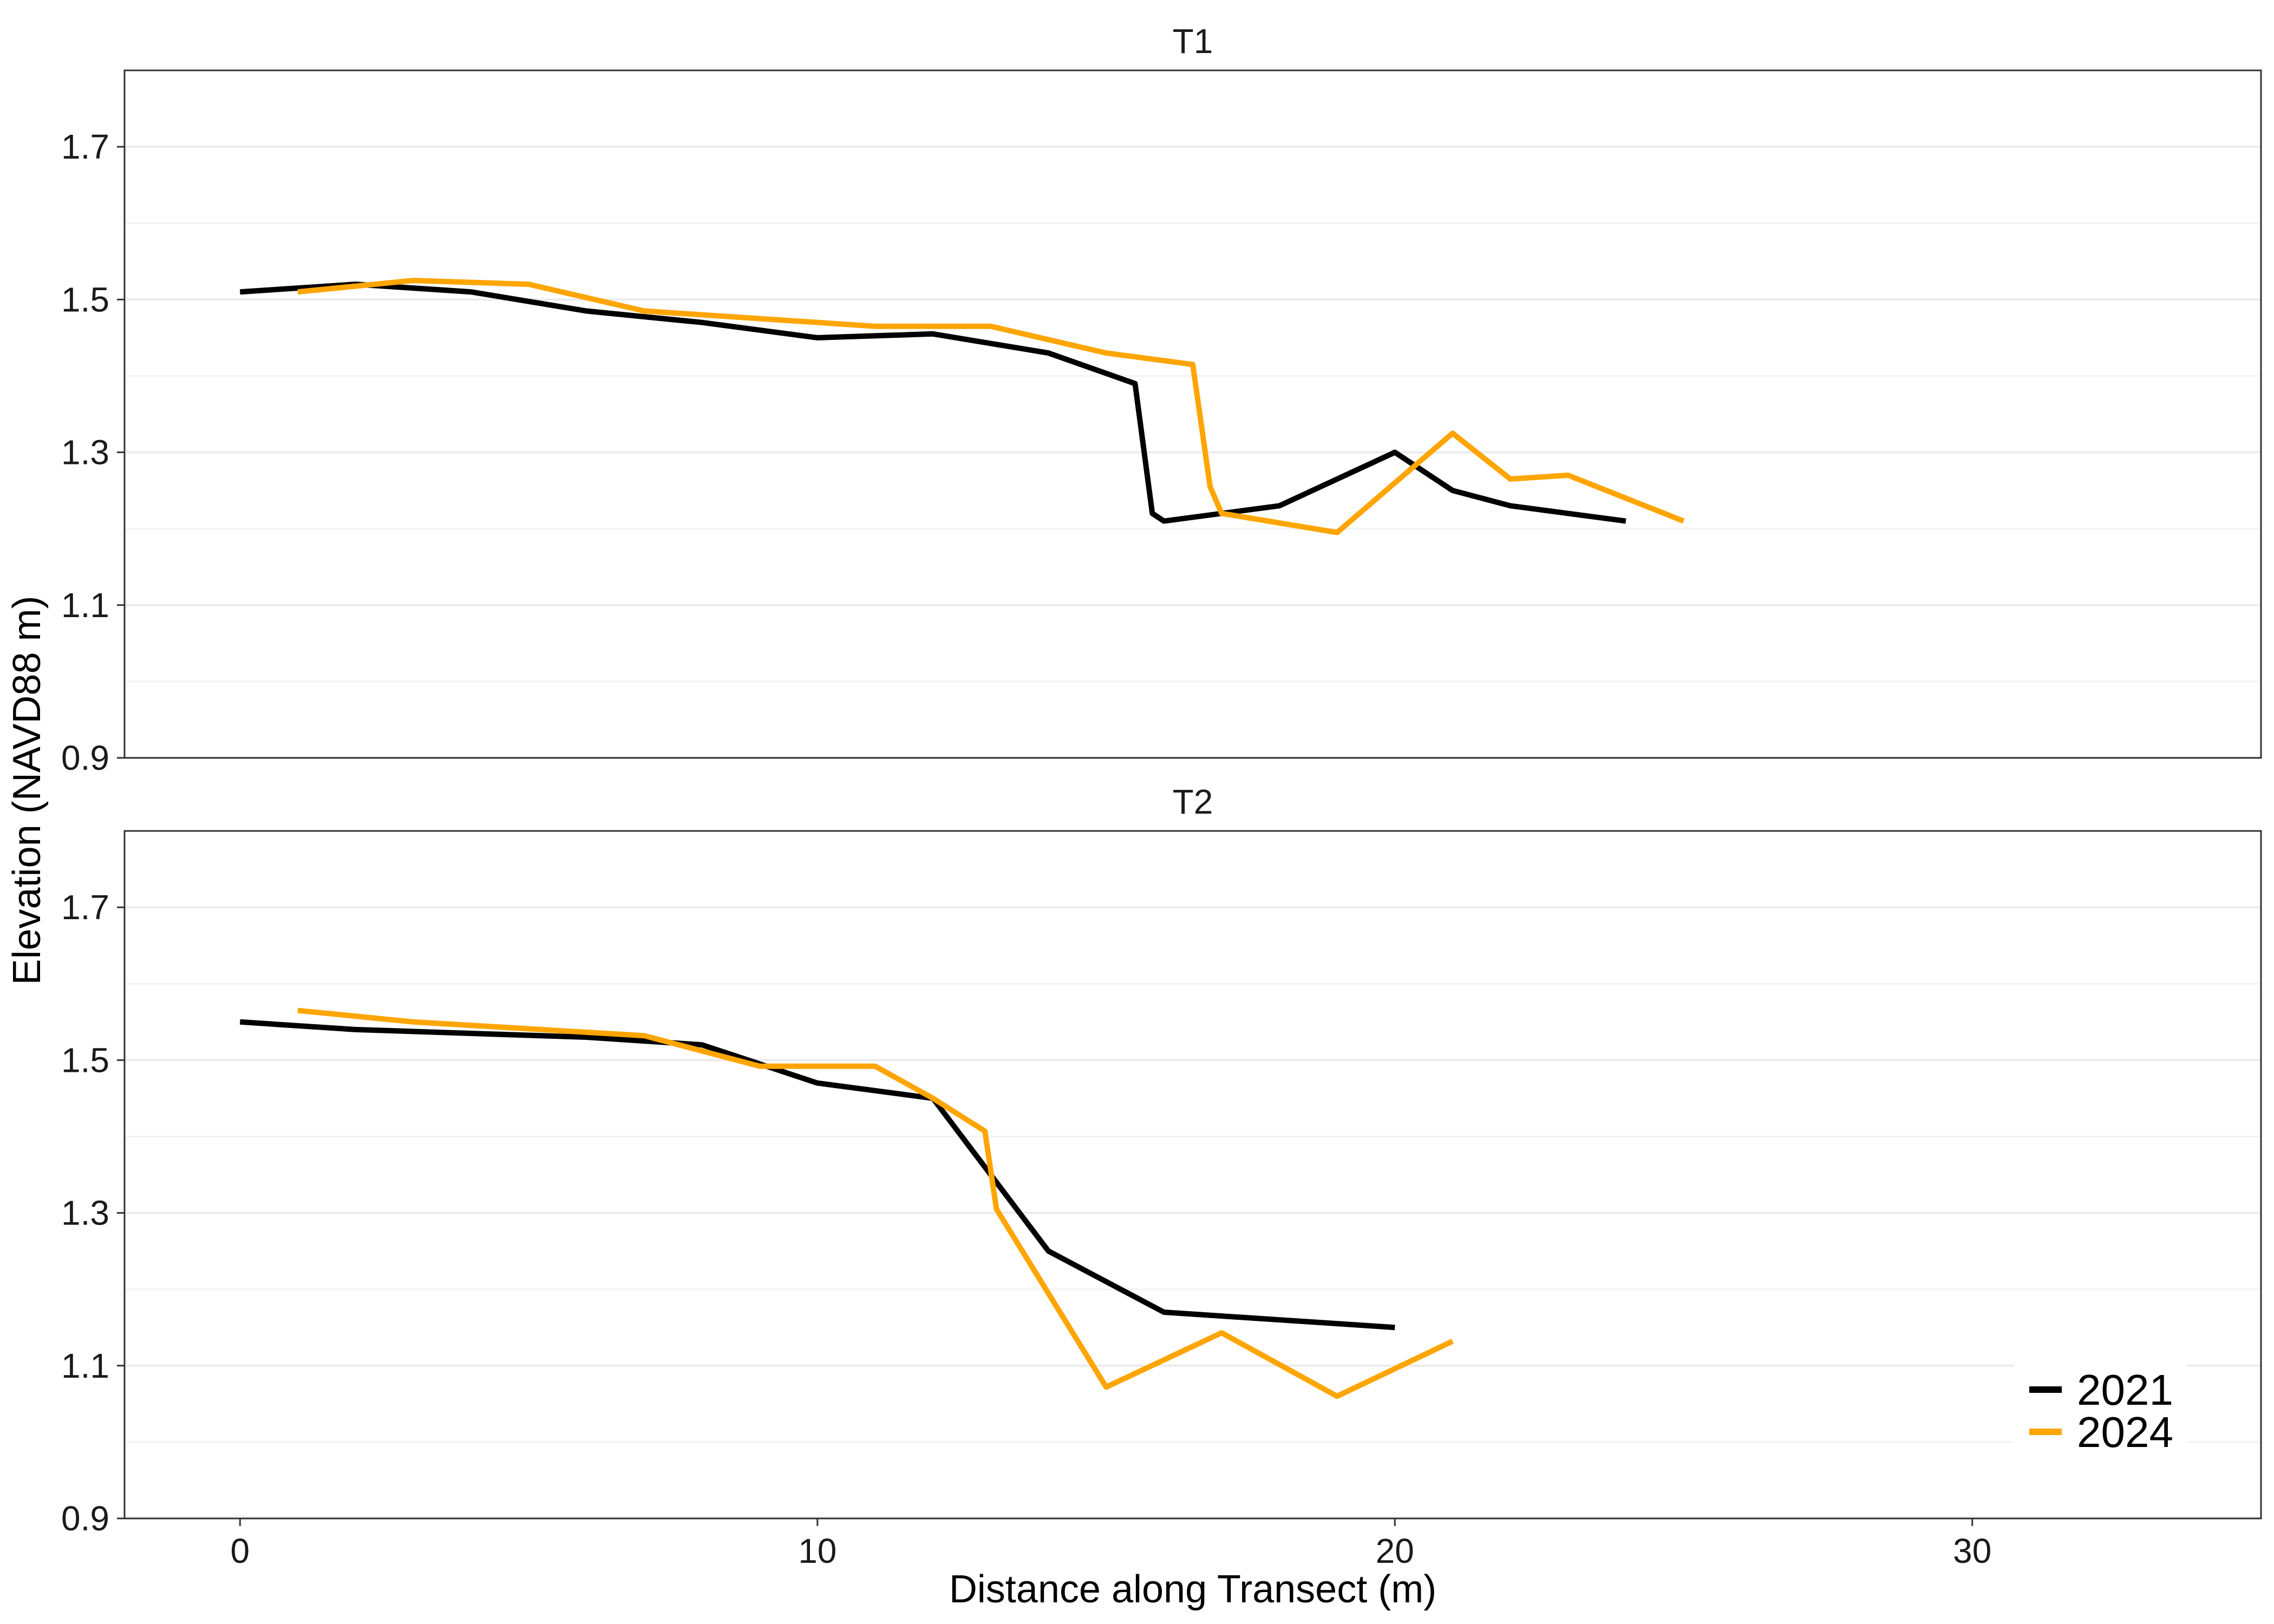 Image resolution: width=2274 pixels, height=1624 pixels. I want to click on panel-t2-lines, so click(847, 1203).